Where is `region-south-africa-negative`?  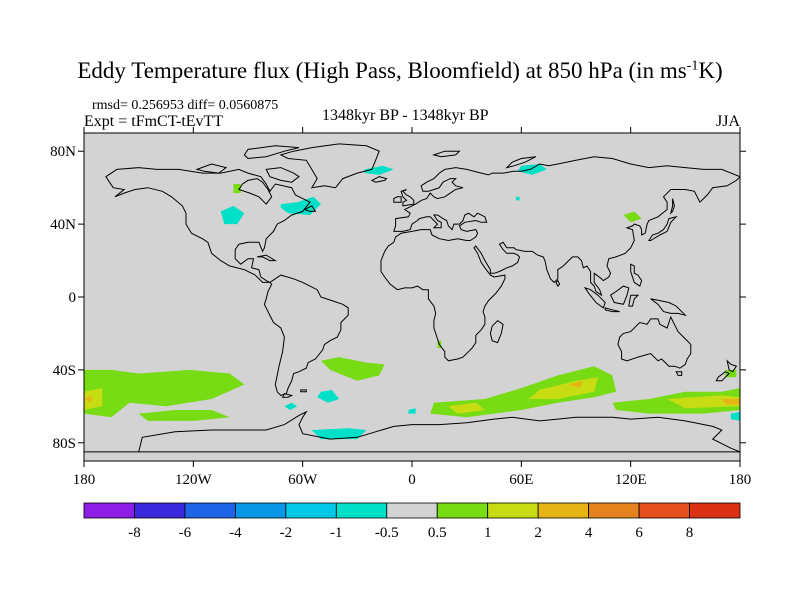
region-south-africa-negative is located at coordinates (412, 411).